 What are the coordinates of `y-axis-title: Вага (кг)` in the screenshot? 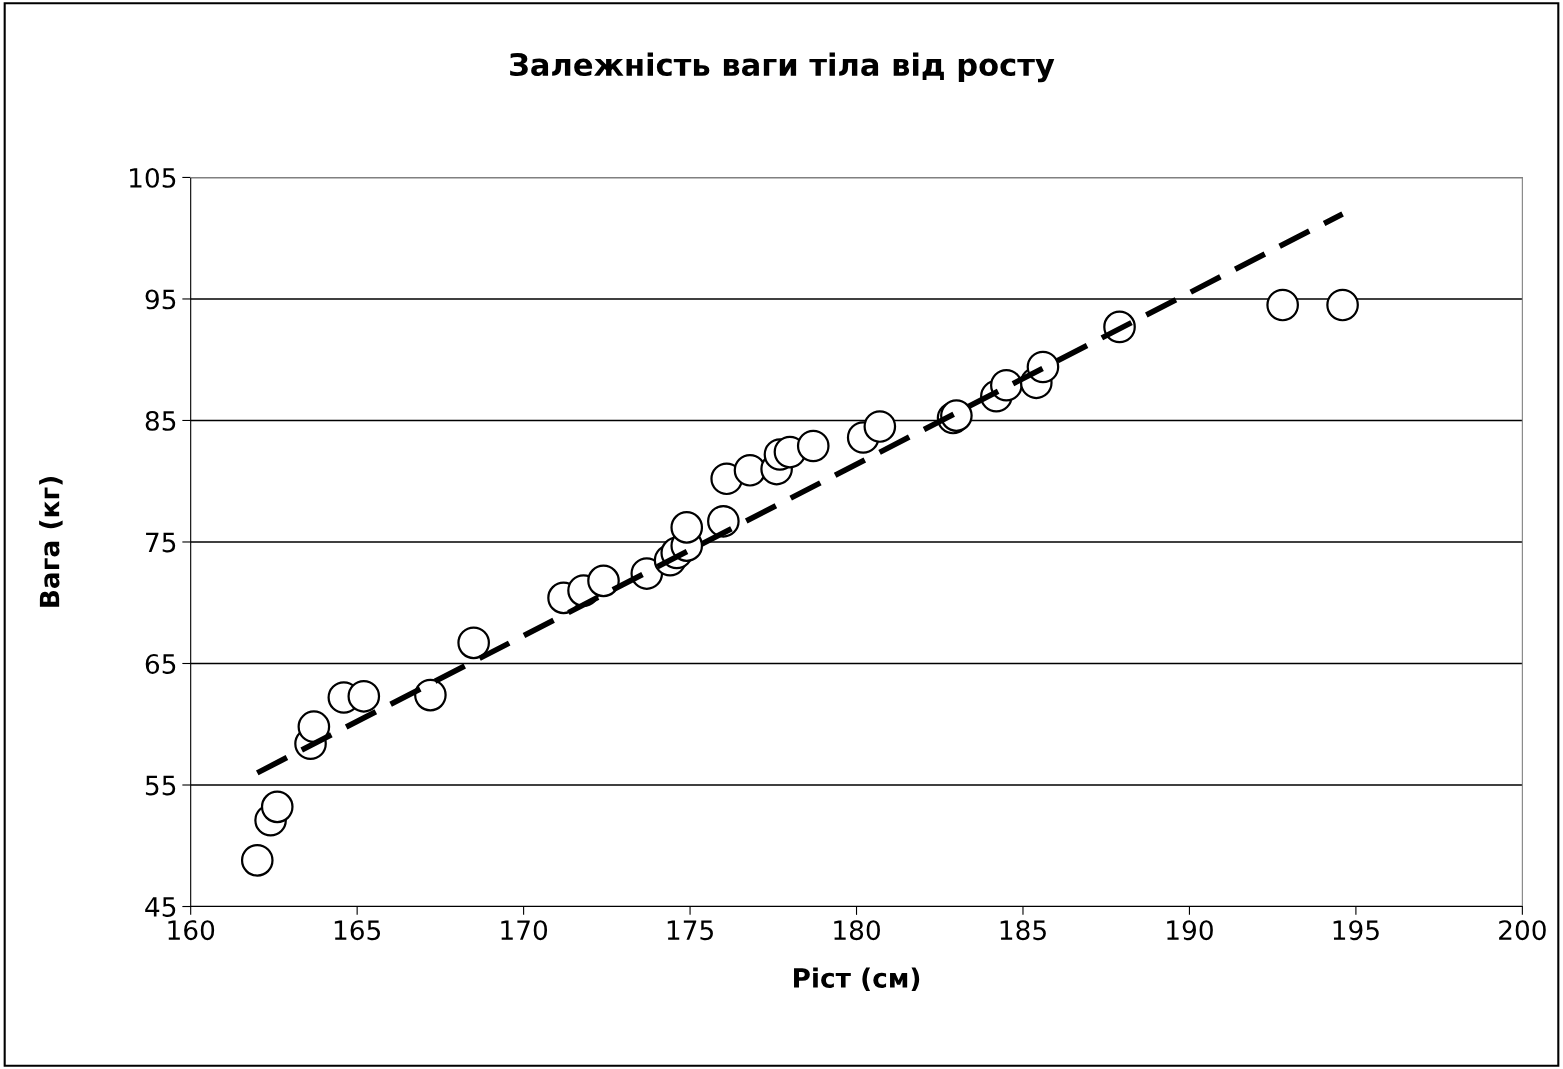 It's located at (51, 541).